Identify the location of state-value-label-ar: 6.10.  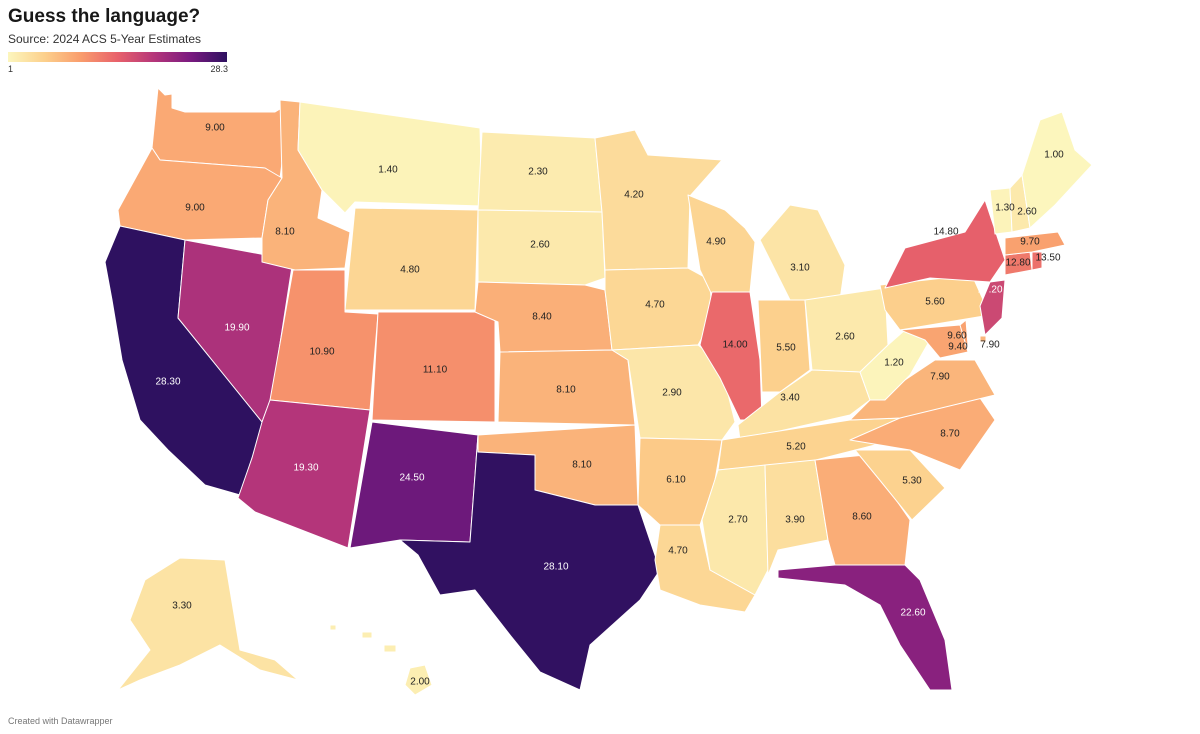
(676, 480).